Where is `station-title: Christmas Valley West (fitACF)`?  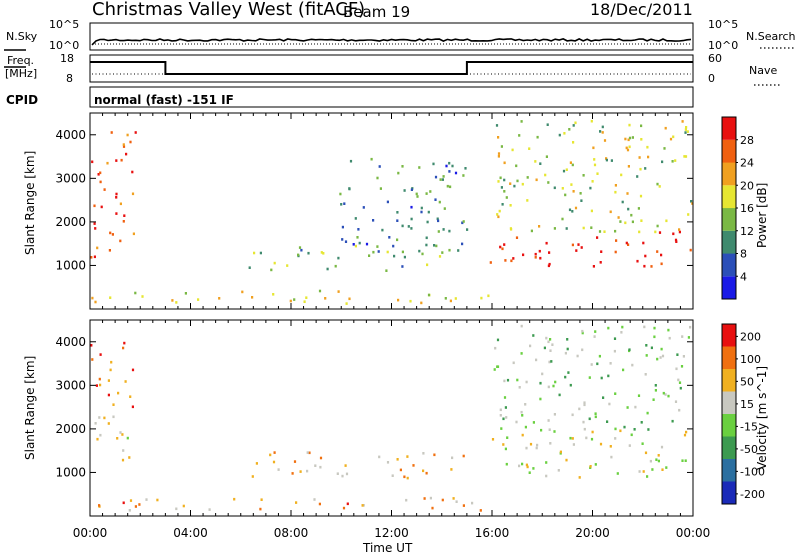
station-title: Christmas Valley West (fitACF) is located at coordinates (228, 10).